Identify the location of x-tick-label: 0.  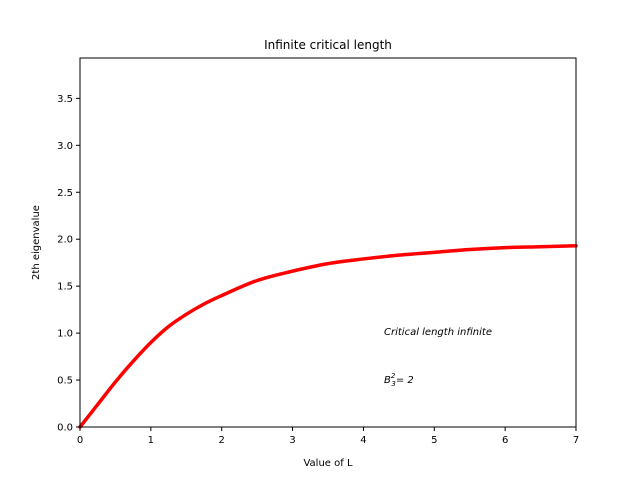
(80, 440).